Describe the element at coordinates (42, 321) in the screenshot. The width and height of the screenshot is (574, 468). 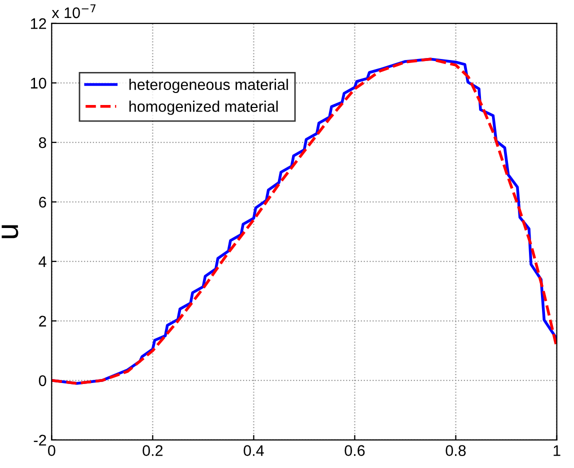
I see `y-tick-label: 2` at that location.